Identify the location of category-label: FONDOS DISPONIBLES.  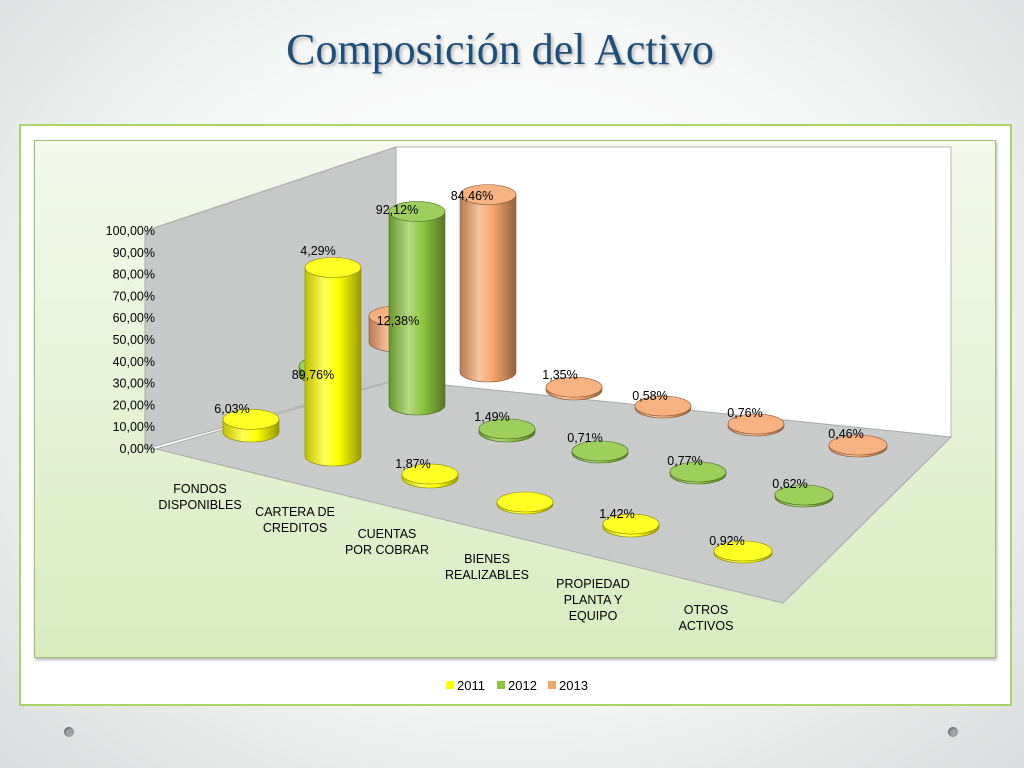
(199, 497).